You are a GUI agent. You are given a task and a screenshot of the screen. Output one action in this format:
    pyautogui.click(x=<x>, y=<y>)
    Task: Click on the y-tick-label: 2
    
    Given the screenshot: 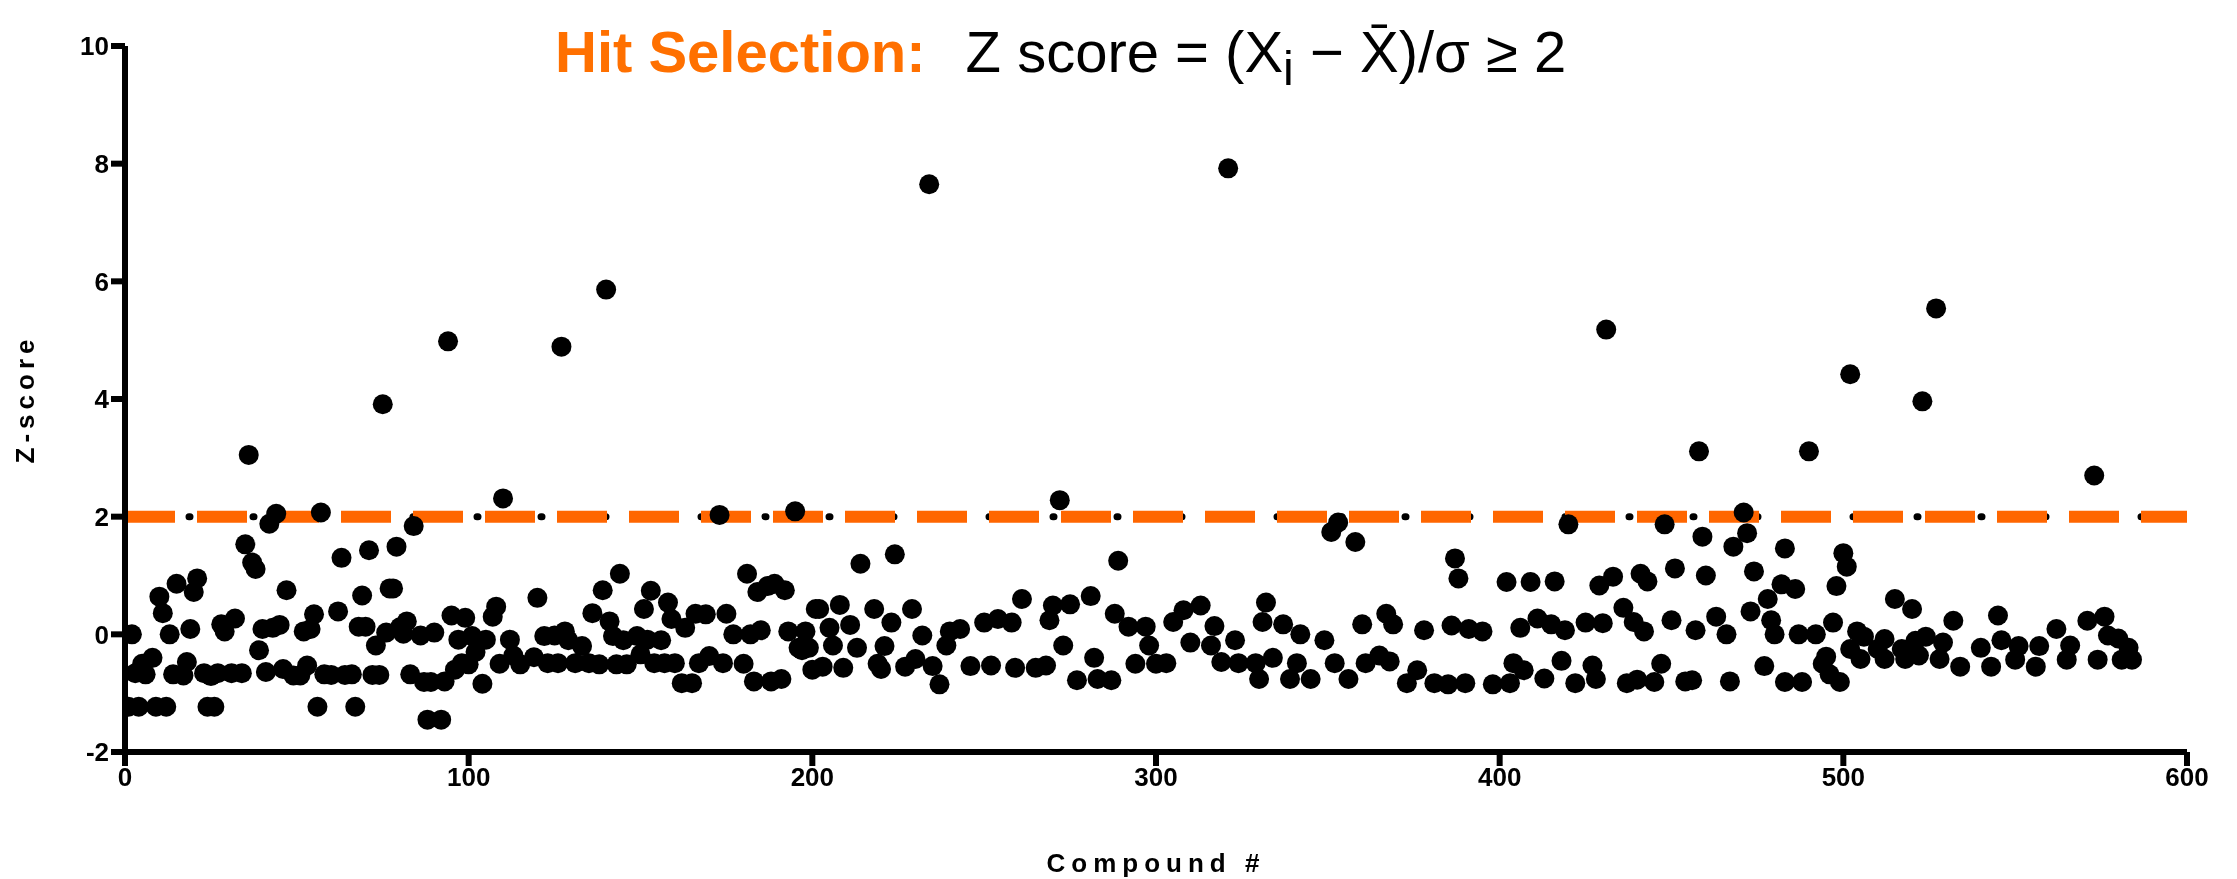 What is the action you would take?
    pyautogui.click(x=101, y=516)
    